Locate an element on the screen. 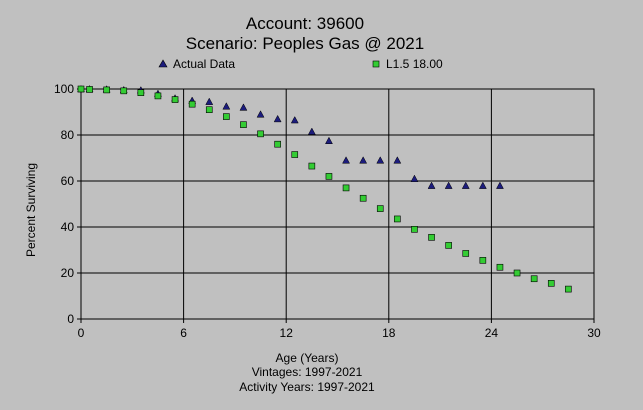 This screenshot has height=410, width=643. legend-marker-triangle is located at coordinates (163, 63).